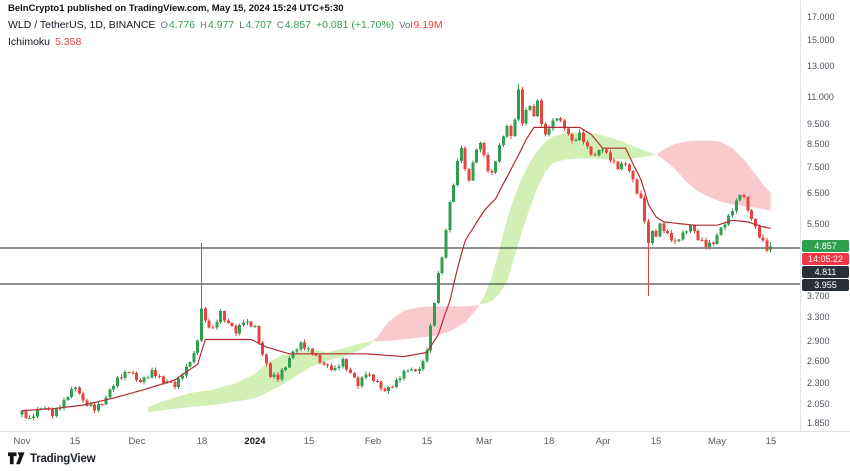 The width and height of the screenshot is (850, 471). What do you see at coordinates (825, 285) in the screenshot?
I see `level-price-badge: 3.955` at bounding box center [825, 285].